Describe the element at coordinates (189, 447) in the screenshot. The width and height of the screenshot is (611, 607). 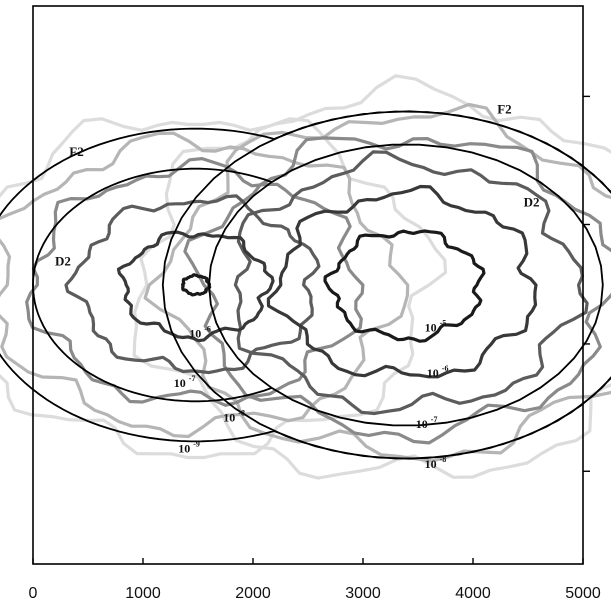
I see `contour-annotation: 10 -9` at that location.